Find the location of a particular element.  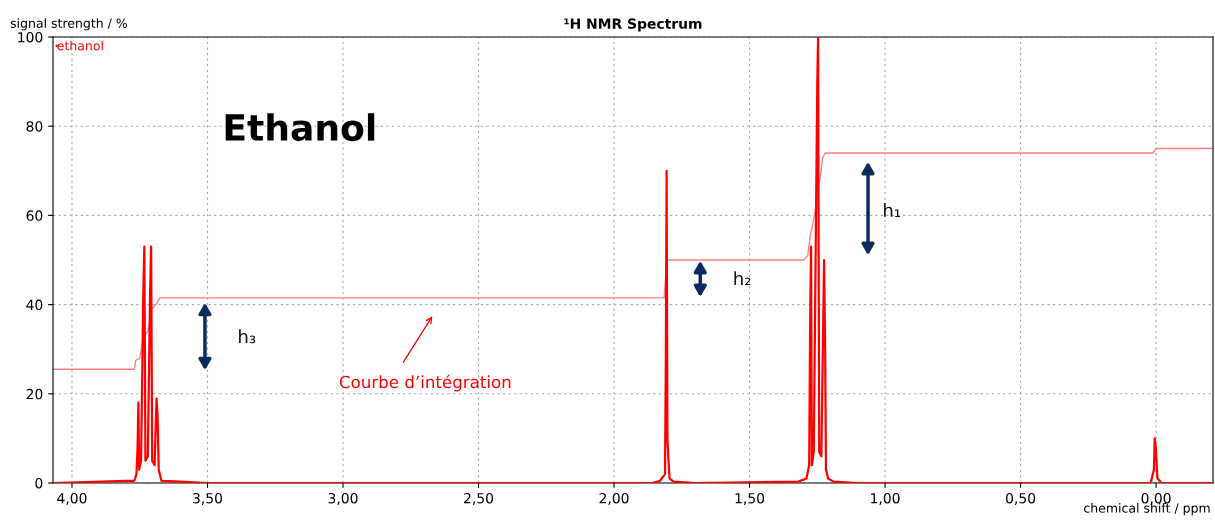

legend-label: ethanol is located at coordinates (80, 45).